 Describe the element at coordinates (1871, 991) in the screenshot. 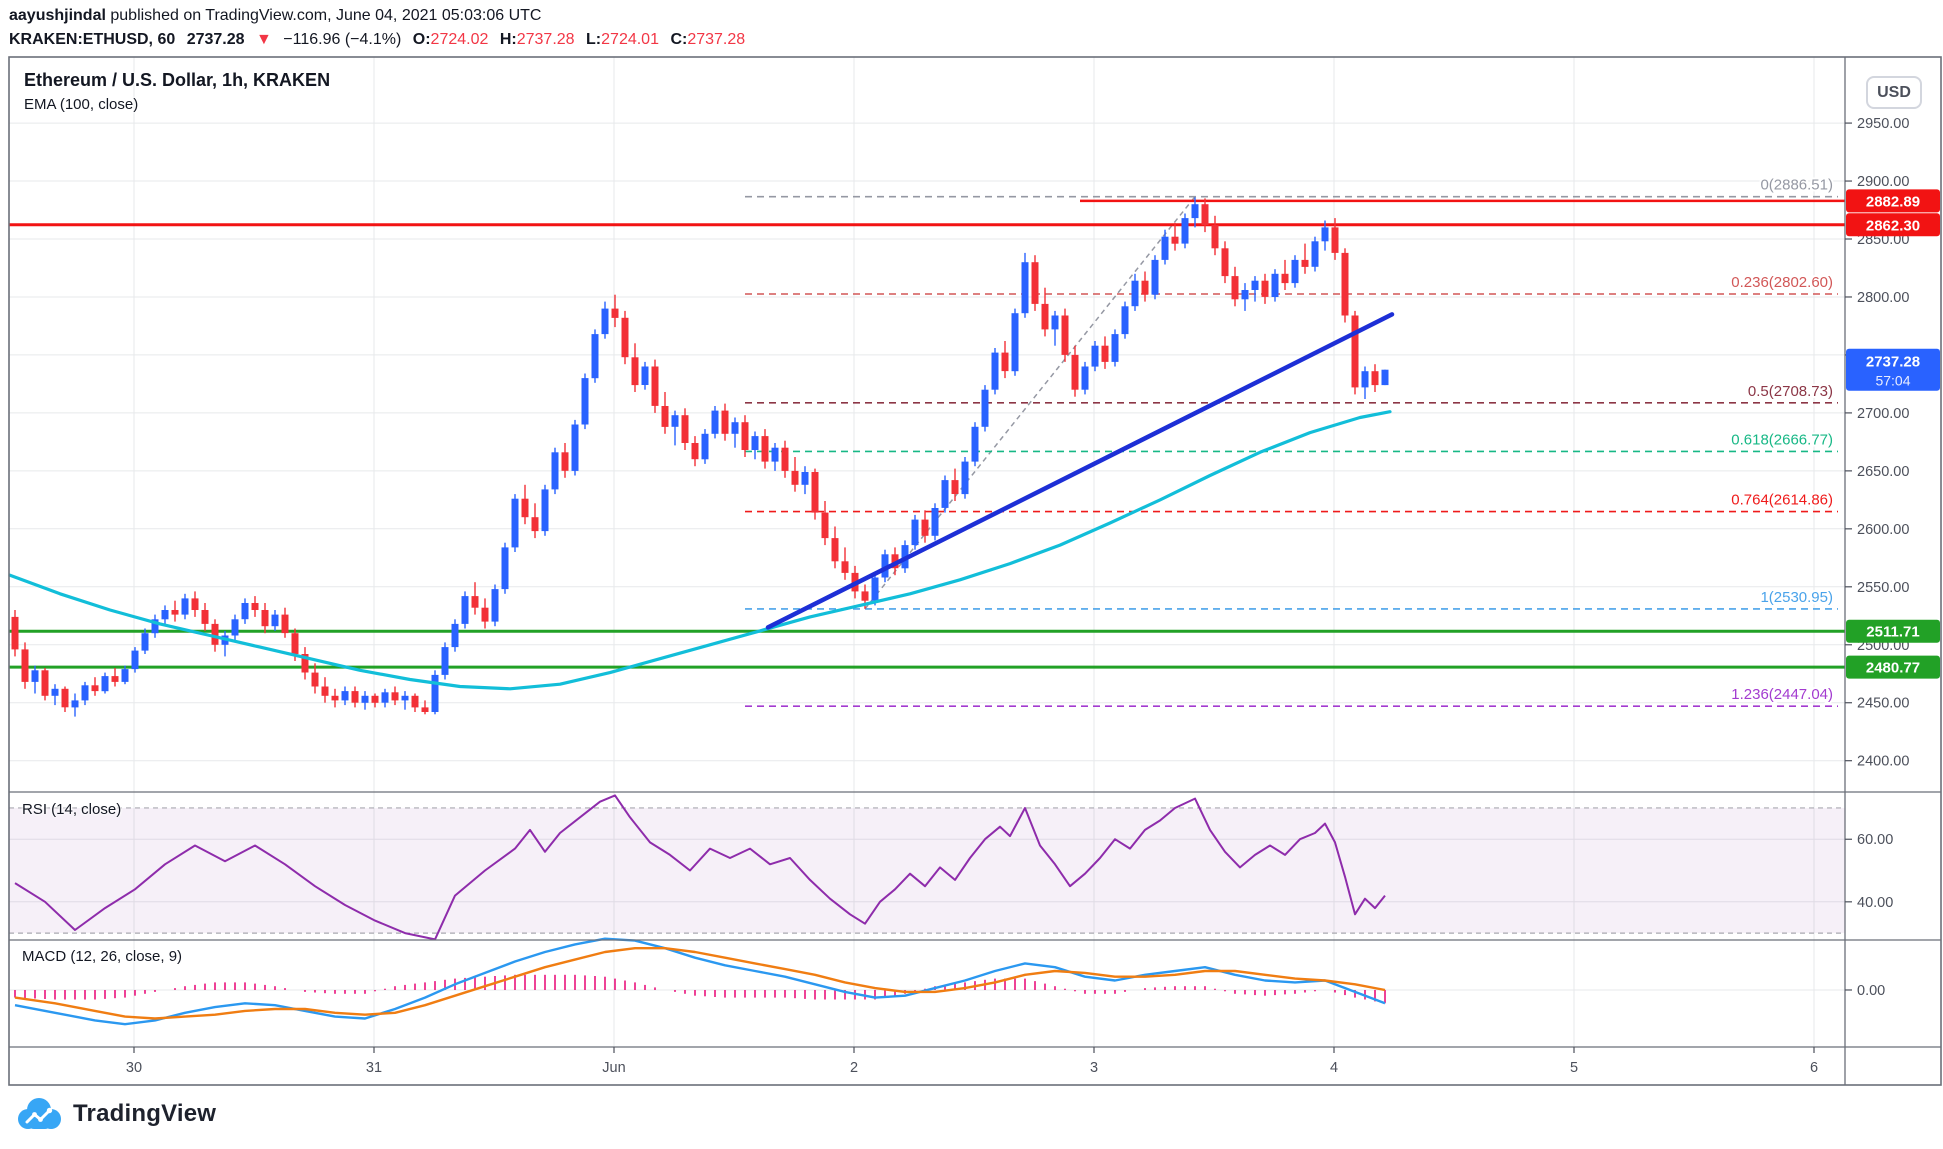

I see `macd-axis-label: 0.00` at that location.